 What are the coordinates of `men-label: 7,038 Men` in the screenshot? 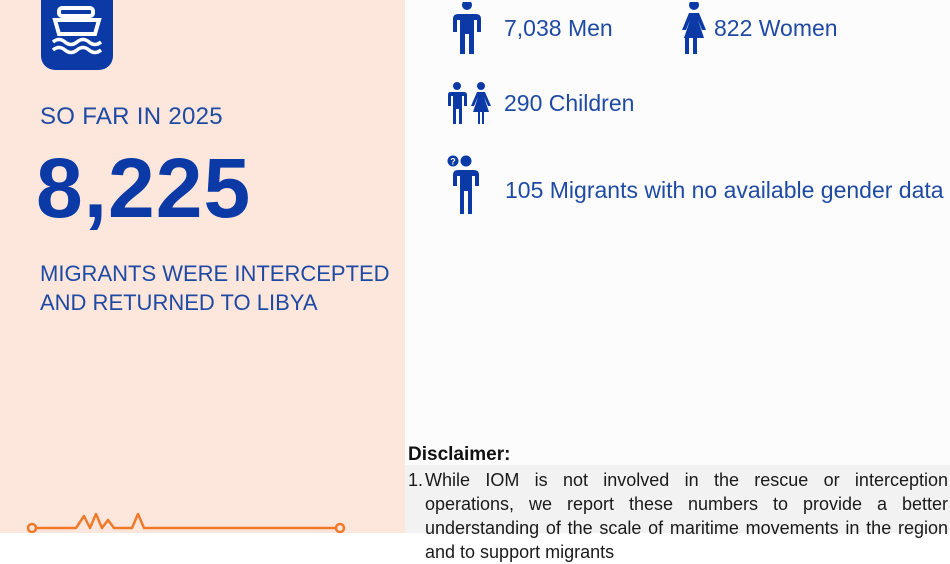 It's located at (558, 27).